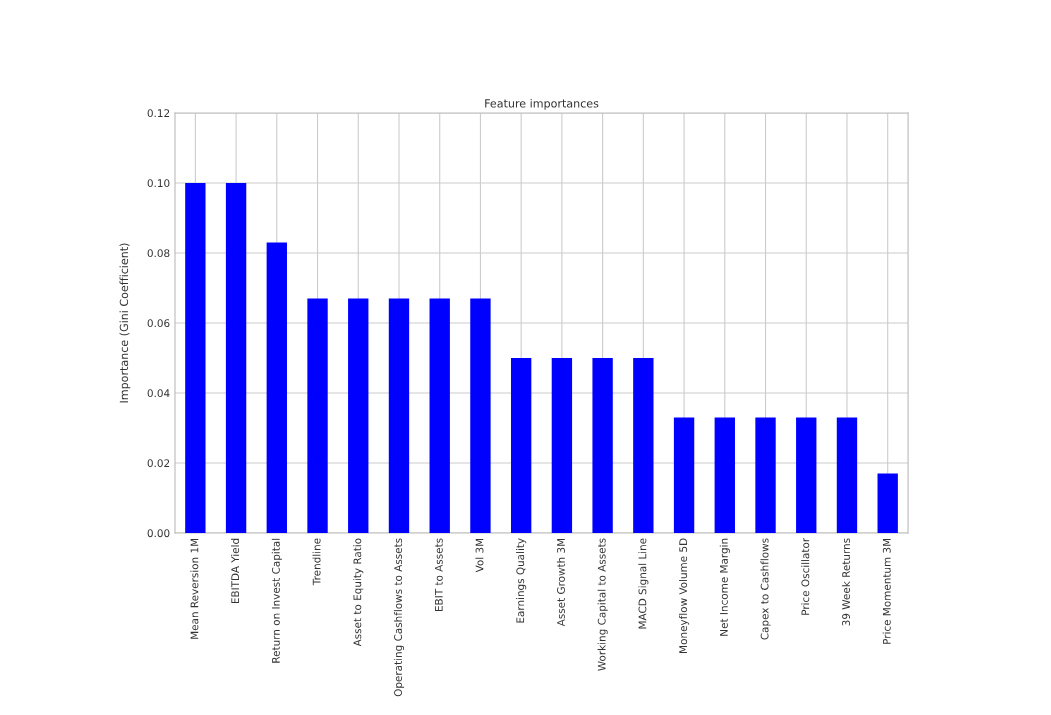 The image size is (1051, 715). Describe the element at coordinates (158, 533) in the screenshot. I see `y-tick-label: 0.00` at that location.